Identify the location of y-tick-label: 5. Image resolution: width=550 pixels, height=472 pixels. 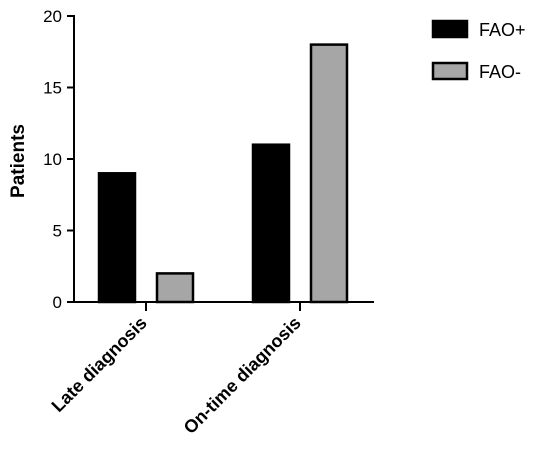
(57, 231).